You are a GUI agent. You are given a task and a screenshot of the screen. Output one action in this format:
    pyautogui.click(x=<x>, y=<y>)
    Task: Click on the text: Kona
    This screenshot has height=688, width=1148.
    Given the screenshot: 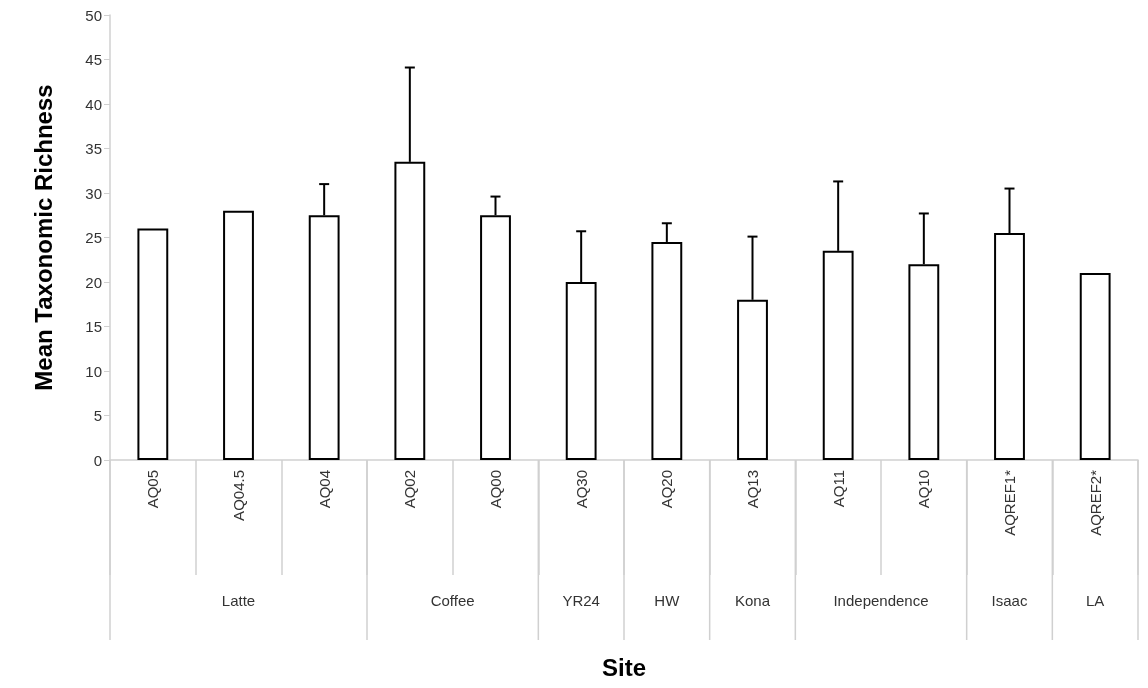 What is the action you would take?
    pyautogui.click(x=752, y=600)
    